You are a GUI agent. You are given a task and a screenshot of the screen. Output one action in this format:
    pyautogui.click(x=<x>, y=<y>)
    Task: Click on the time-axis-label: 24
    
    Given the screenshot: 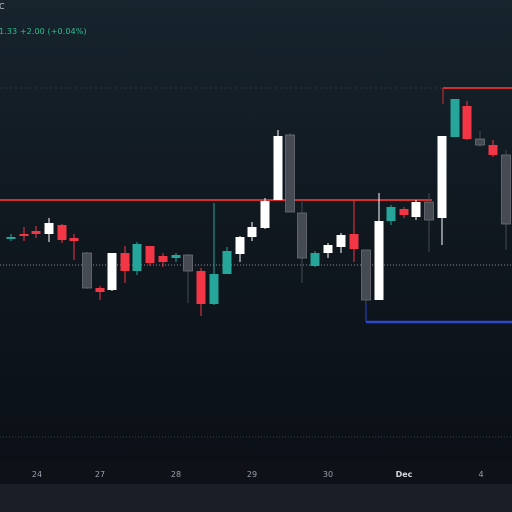 What is the action you would take?
    pyautogui.click(x=37, y=474)
    